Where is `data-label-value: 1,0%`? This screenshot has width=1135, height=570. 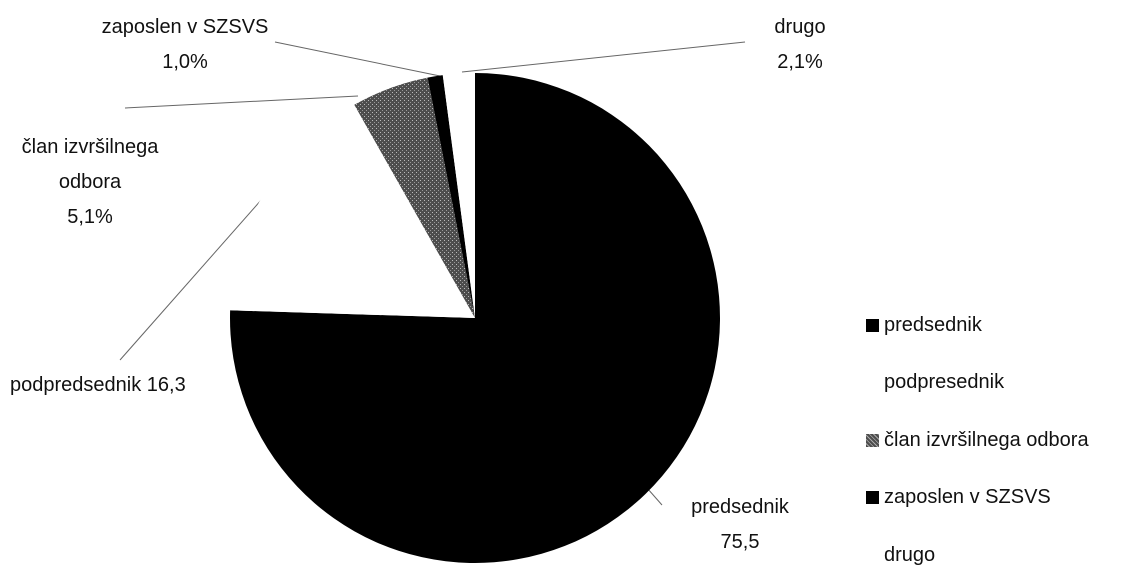
data-label-value: 1,0% is located at coordinates (185, 62).